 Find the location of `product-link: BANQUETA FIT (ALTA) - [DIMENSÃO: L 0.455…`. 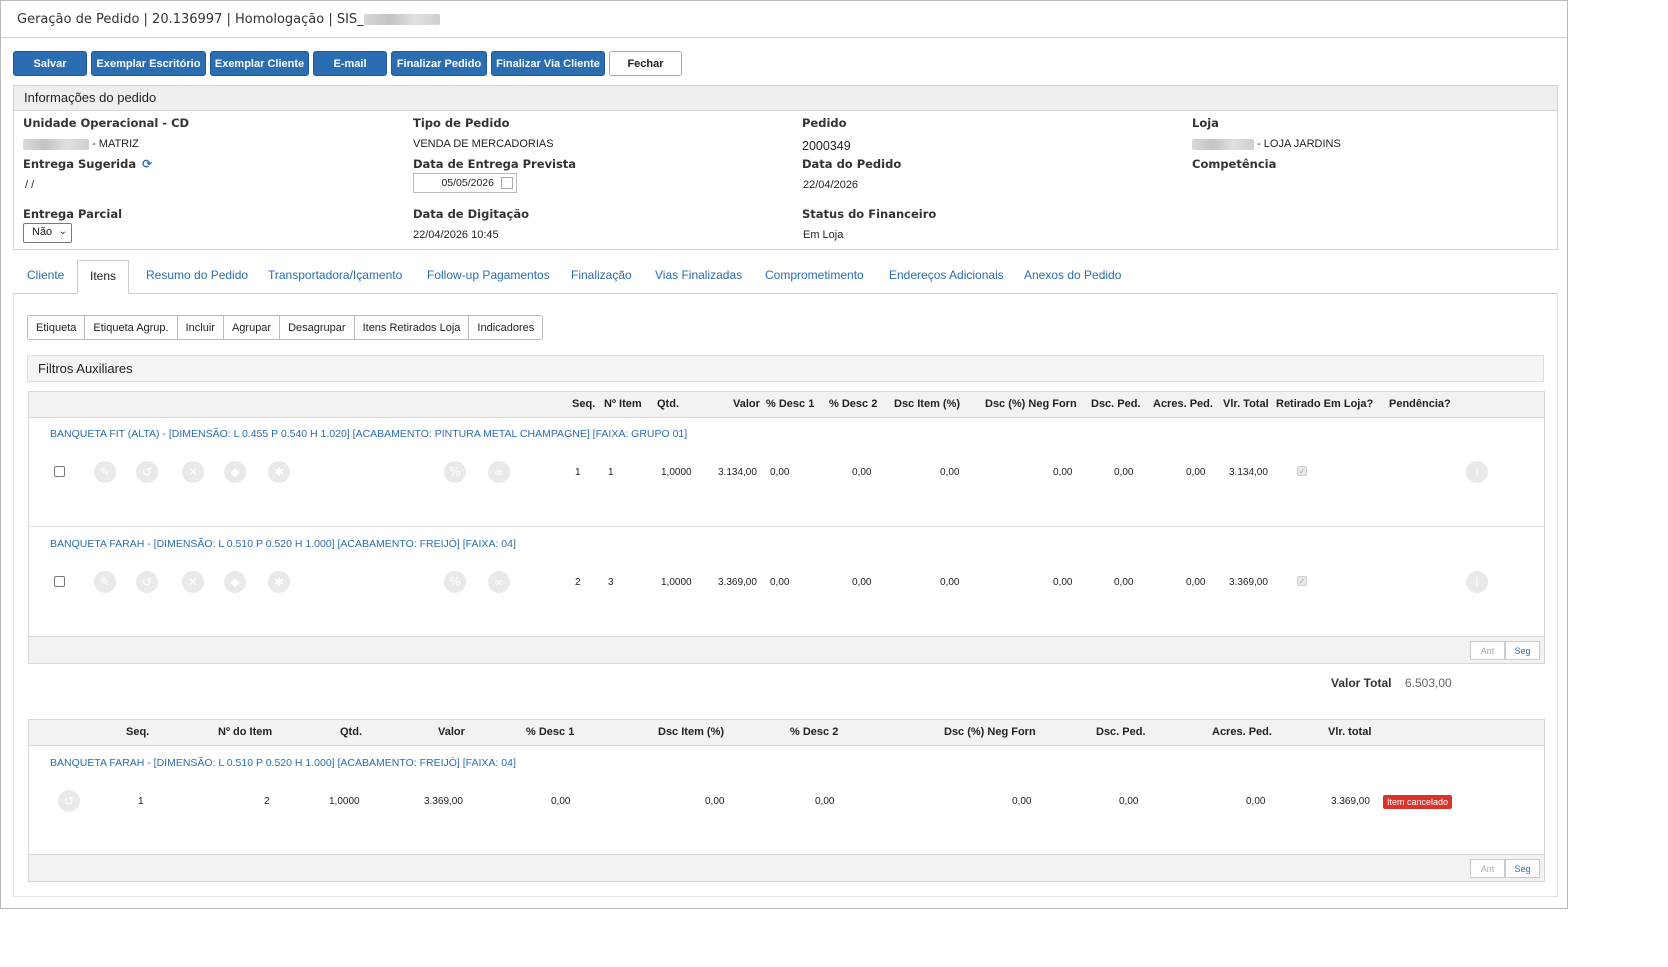

product-link: BANQUETA FIT (ALTA) - [DIMENSÃO: L 0.455… is located at coordinates (369, 434).